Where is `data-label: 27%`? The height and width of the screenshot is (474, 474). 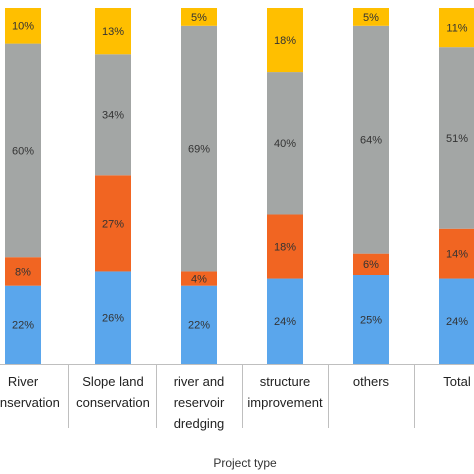
data-label: 27% is located at coordinates (113, 224).